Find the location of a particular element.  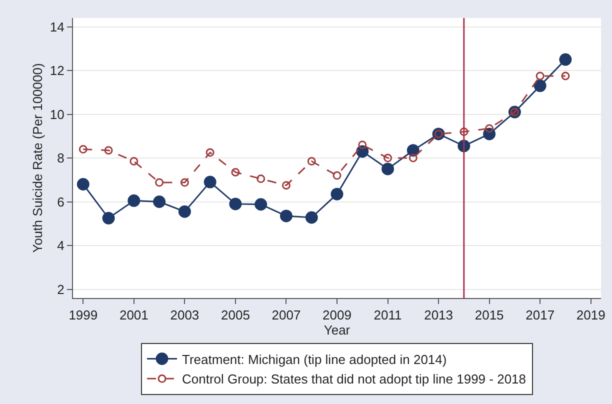

x-tick-label: 2001 is located at coordinates (133, 315).